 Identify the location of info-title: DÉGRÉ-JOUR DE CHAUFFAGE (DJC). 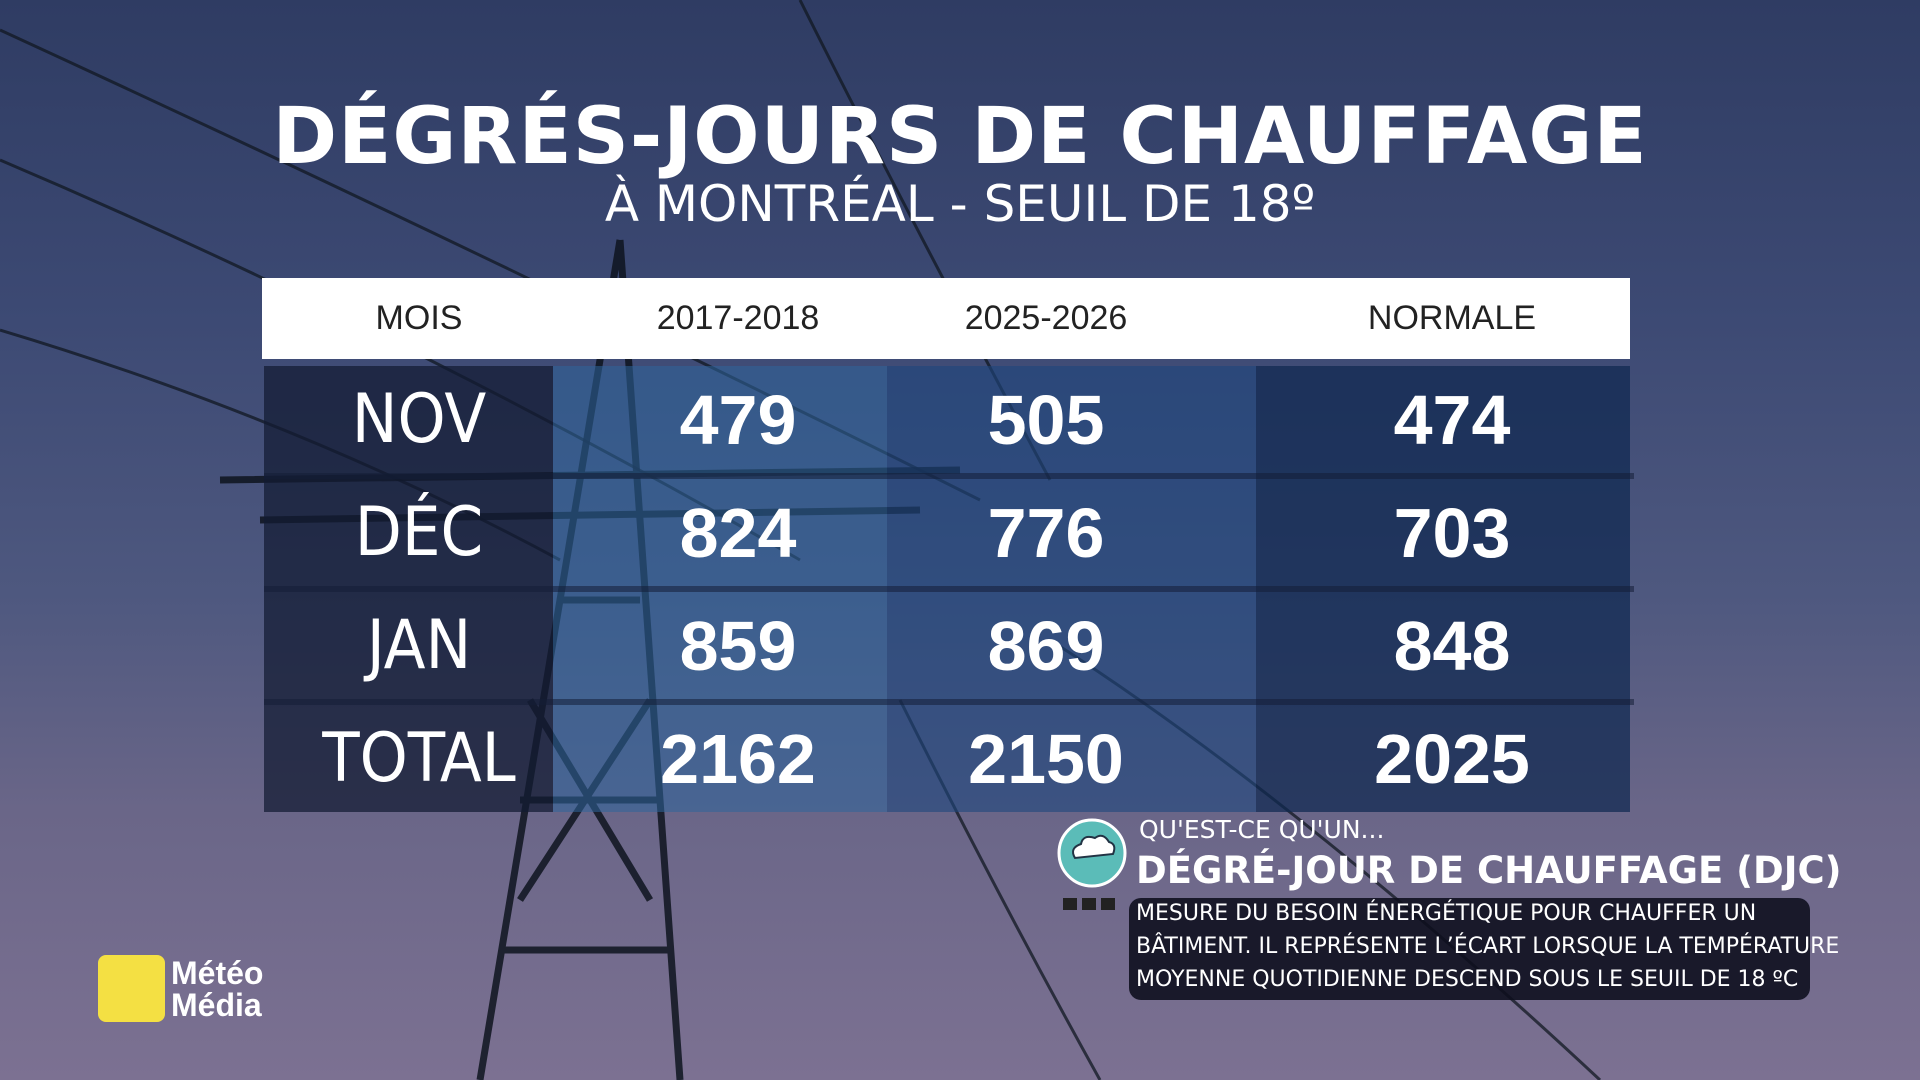
(1489, 870).